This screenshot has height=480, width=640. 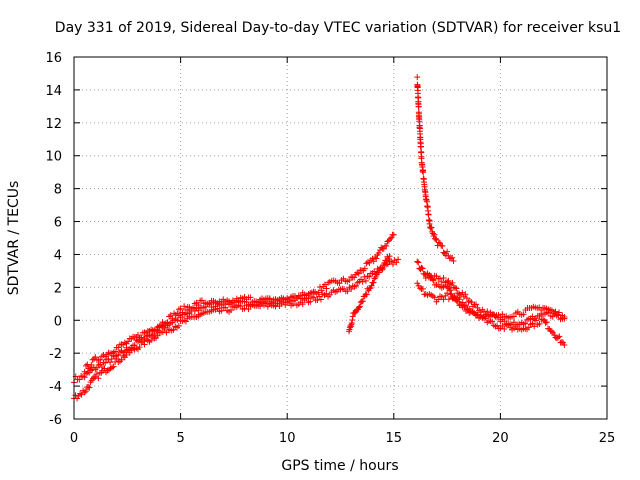 What do you see at coordinates (339, 466) in the screenshot?
I see `x-axis-title: GPS time / hours` at bounding box center [339, 466].